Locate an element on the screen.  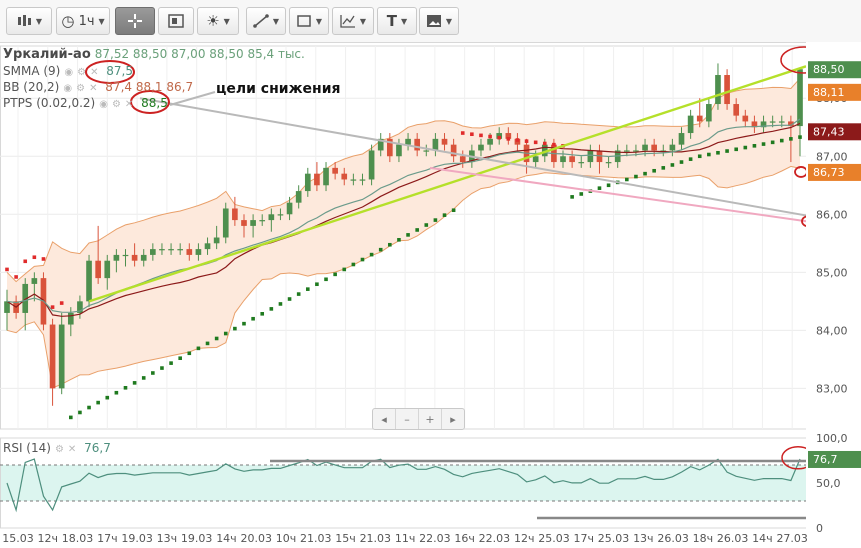
data-window-icon is located at coordinates (176, 21).